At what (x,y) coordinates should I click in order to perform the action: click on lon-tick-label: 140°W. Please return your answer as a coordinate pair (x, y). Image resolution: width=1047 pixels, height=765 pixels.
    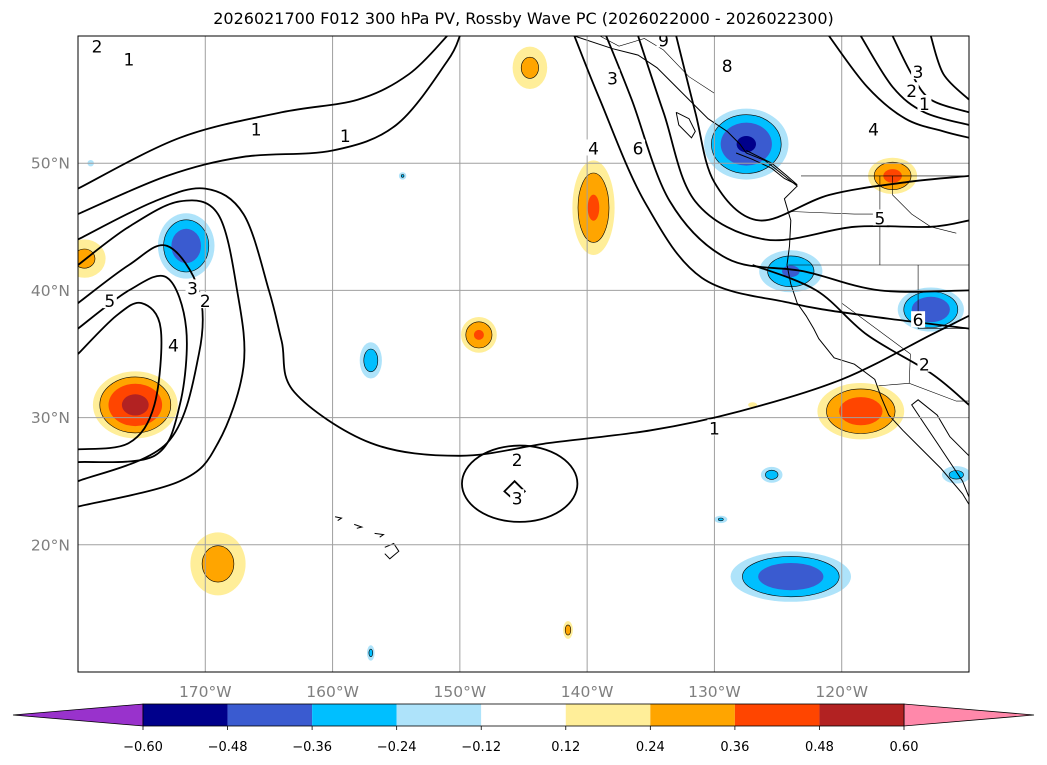
    Looking at the image, I should click on (587, 692).